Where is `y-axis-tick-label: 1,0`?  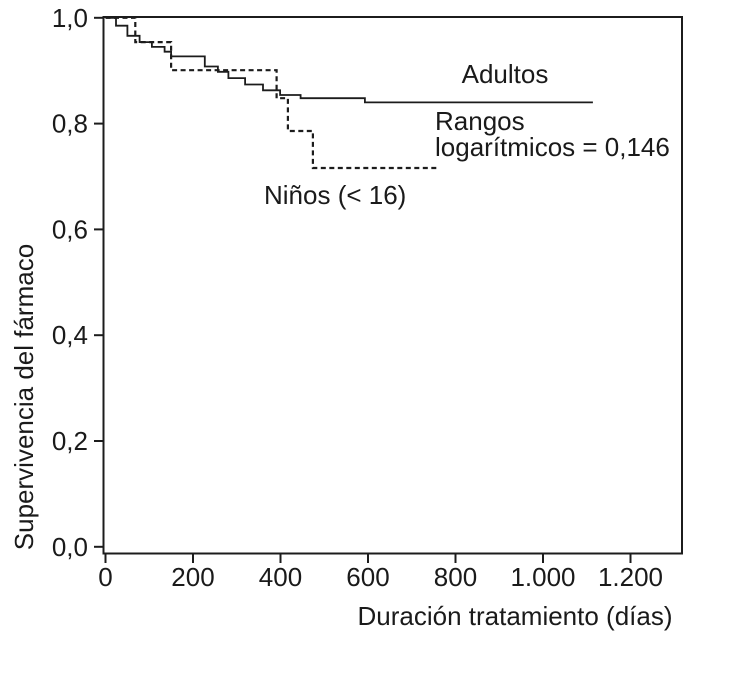
y-axis-tick-label: 1,0 is located at coordinates (70, 18).